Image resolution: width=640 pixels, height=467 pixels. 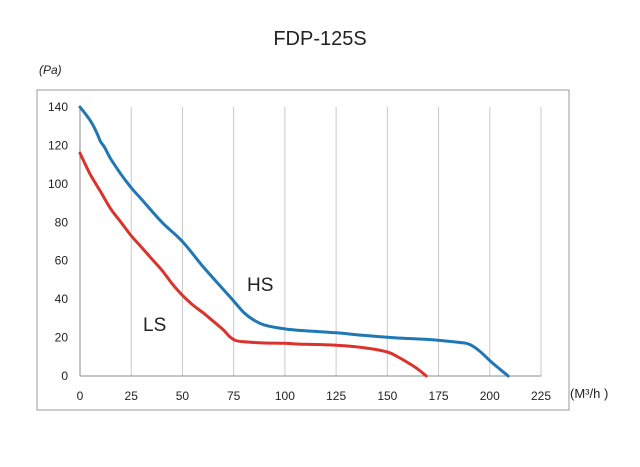 What do you see at coordinates (62, 299) in the screenshot?
I see `y-tick-label: 40` at bounding box center [62, 299].